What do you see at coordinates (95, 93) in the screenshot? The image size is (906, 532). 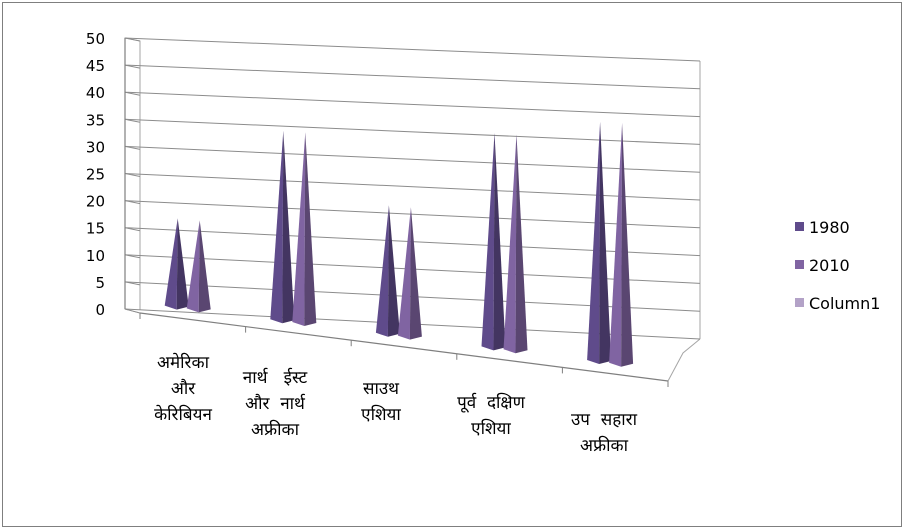 I see `y-tick-label: 40` at bounding box center [95, 93].